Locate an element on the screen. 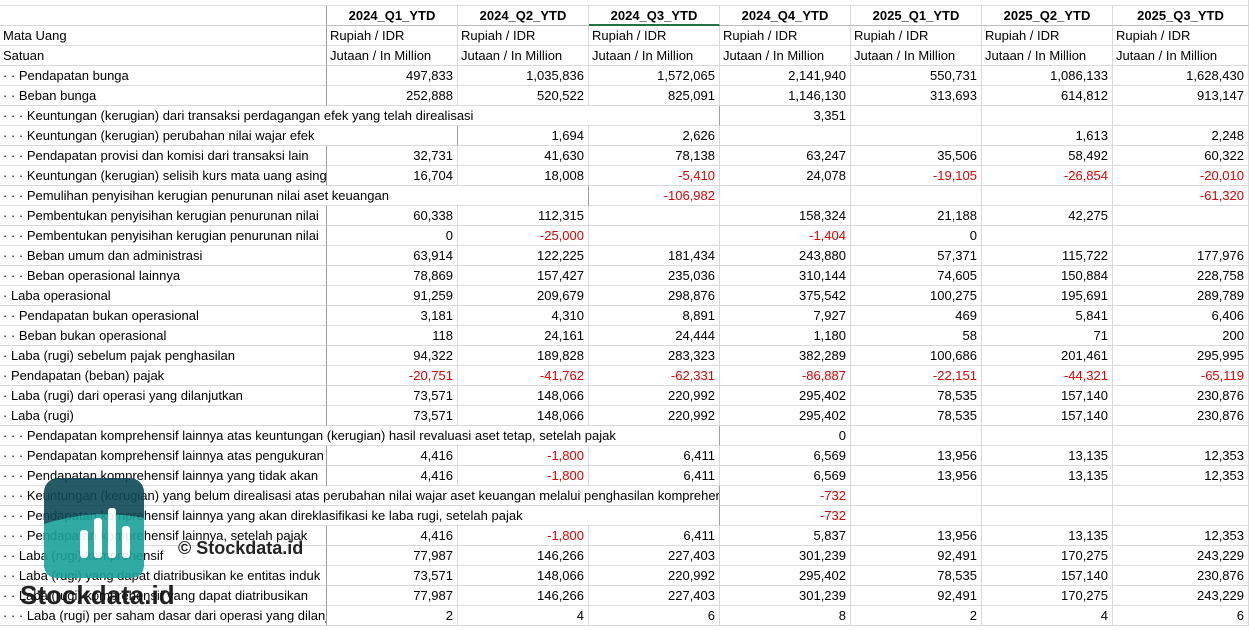 Image resolution: width=1249 pixels, height=630 pixels. value-cell: 6 is located at coordinates (654, 616).